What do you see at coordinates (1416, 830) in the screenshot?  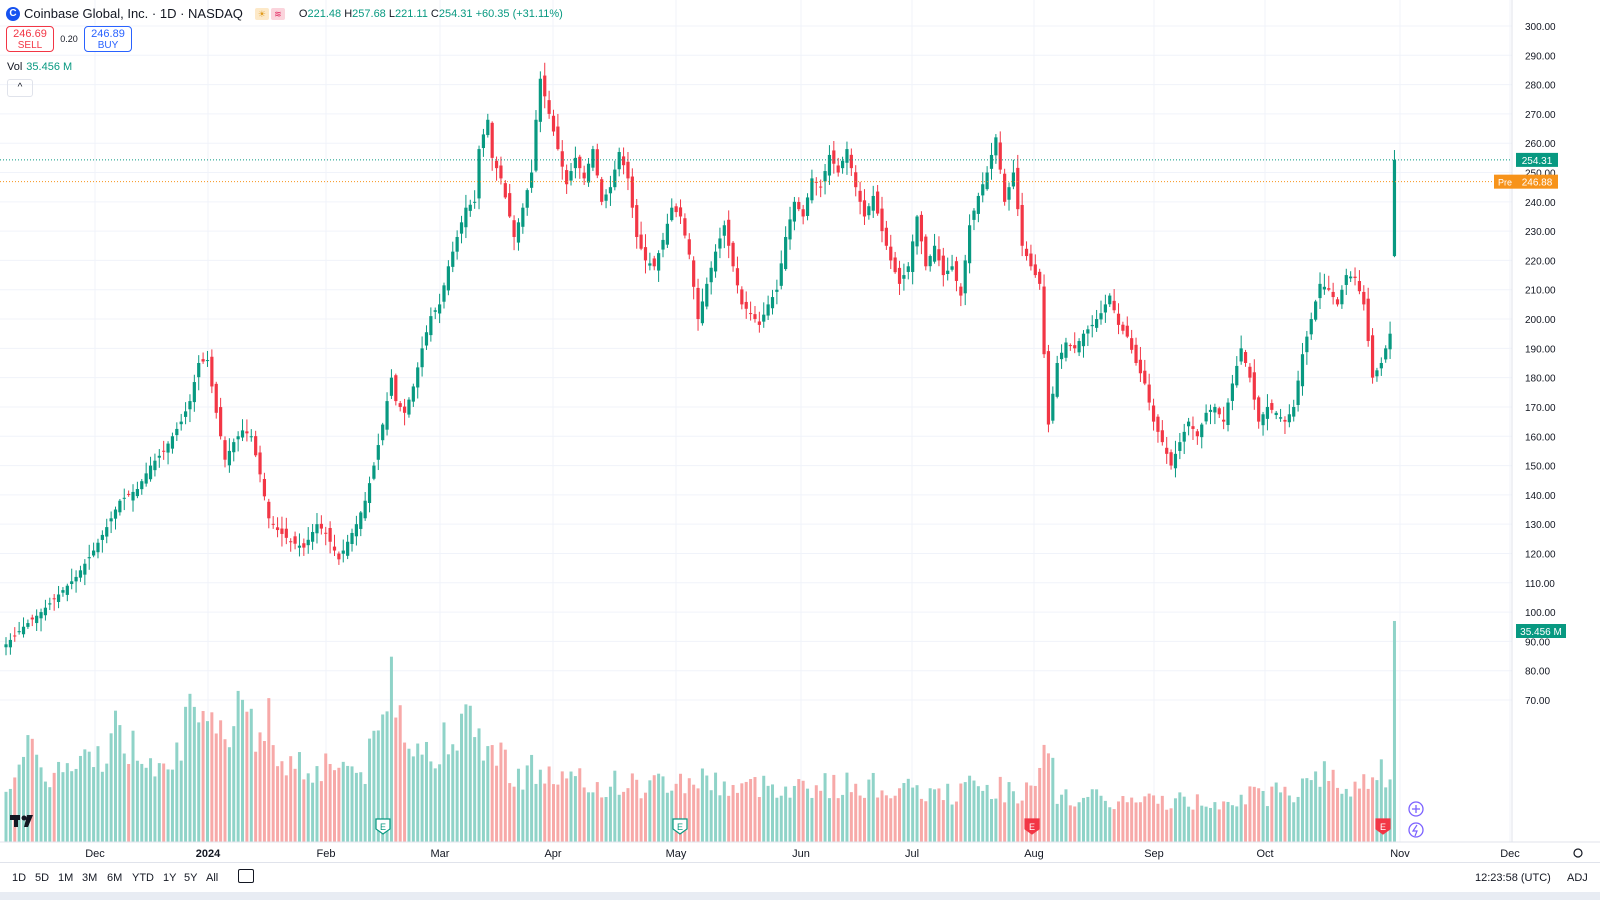 I see `lightning-icon` at bounding box center [1416, 830].